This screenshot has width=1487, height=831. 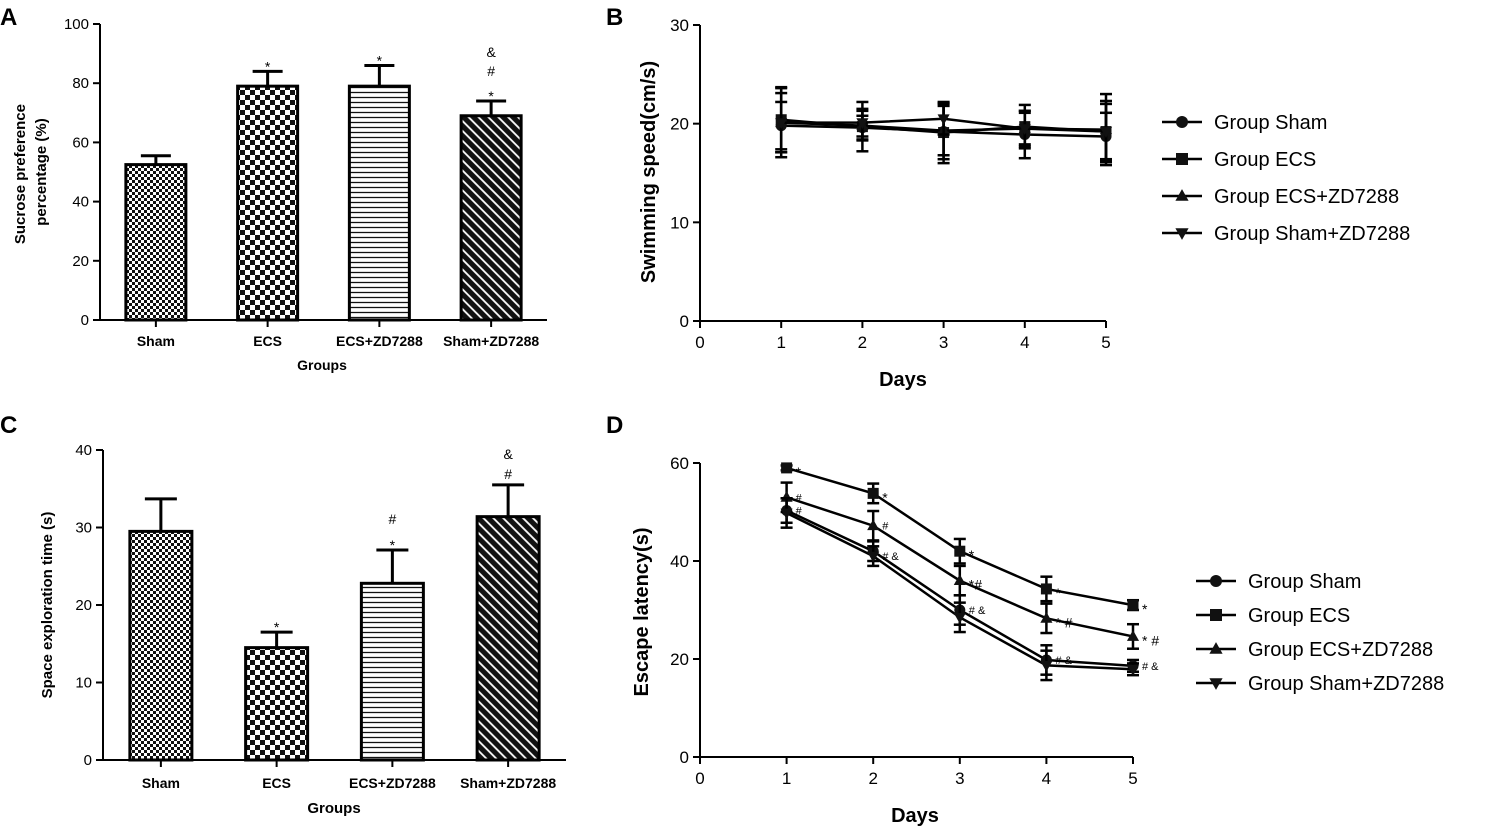 I want to click on panel-a-y-tick-label: 0, so click(x=85, y=320).